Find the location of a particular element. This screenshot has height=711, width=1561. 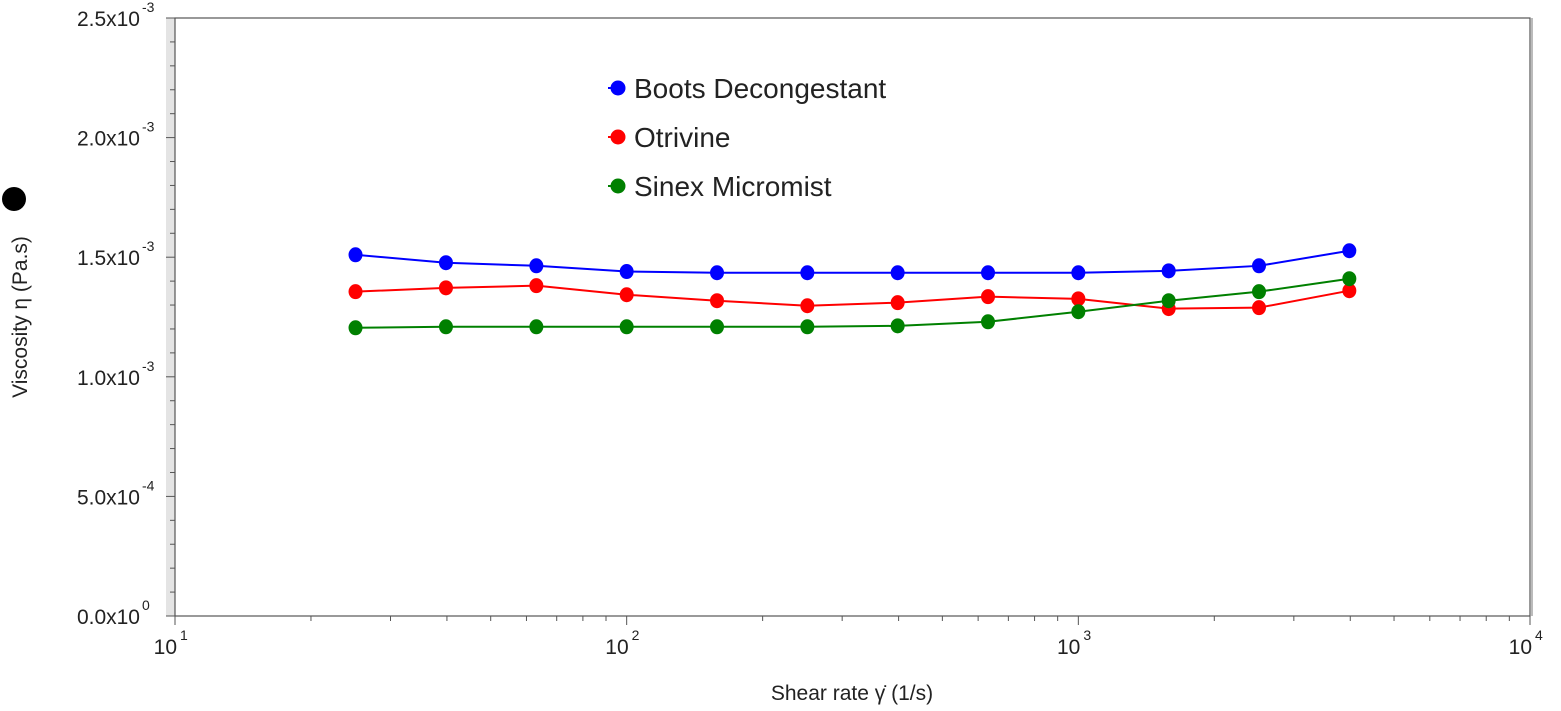

x-tick-exponent: 2 is located at coordinates (636, 635).